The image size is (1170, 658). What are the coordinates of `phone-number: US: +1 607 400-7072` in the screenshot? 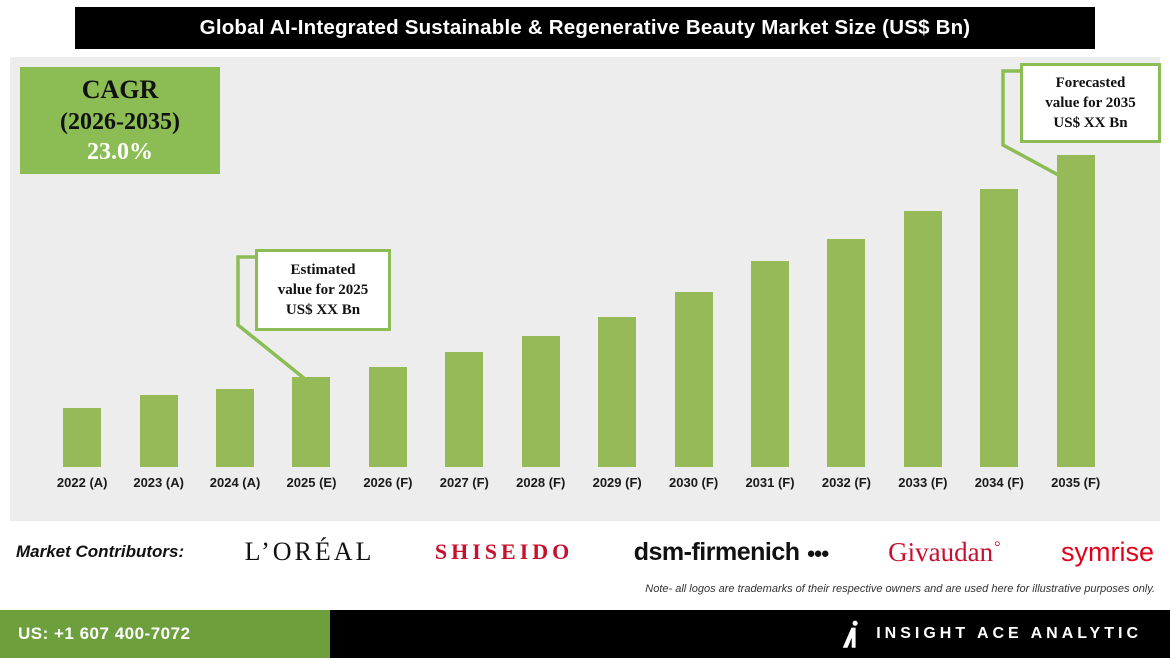 It's located at (104, 633).